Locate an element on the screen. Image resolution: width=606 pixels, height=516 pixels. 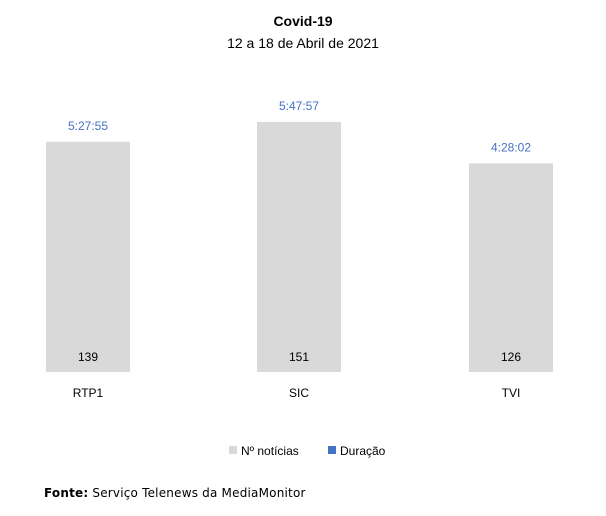
count-label-tvi: 126 is located at coordinates (511, 357).